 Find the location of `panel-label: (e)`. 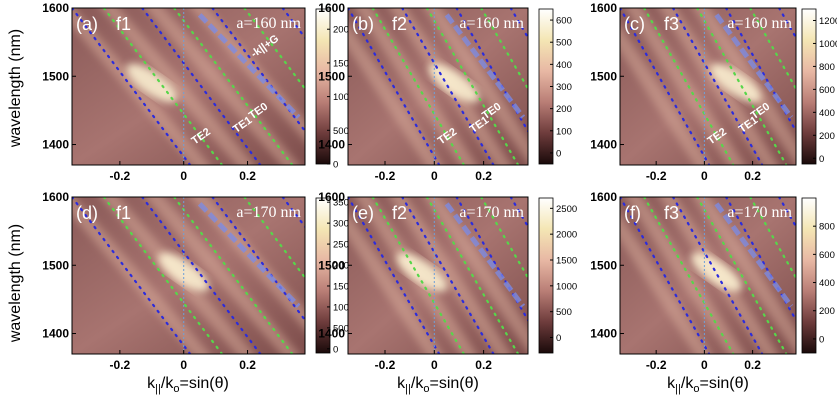

panel-label: (e) is located at coordinates (363, 213).